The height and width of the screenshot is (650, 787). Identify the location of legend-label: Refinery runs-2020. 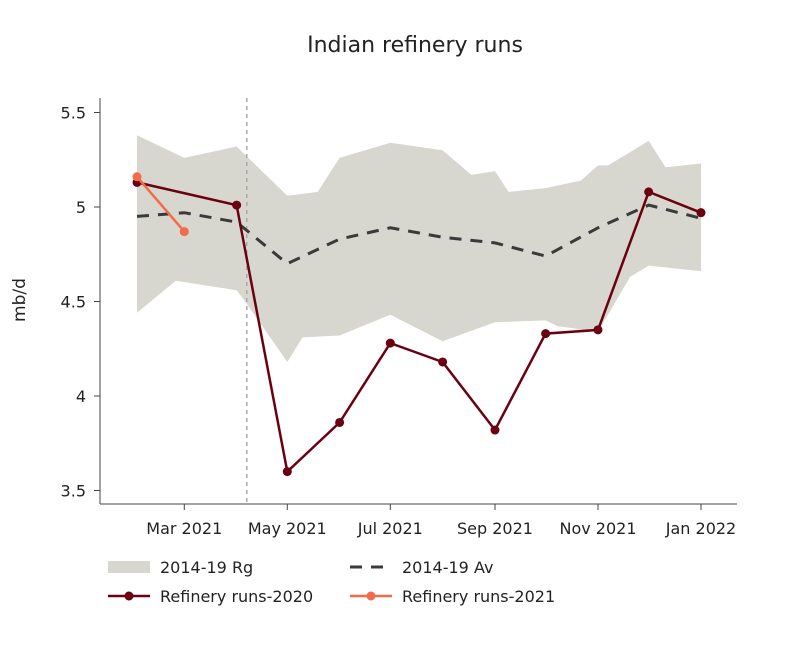
(236, 596).